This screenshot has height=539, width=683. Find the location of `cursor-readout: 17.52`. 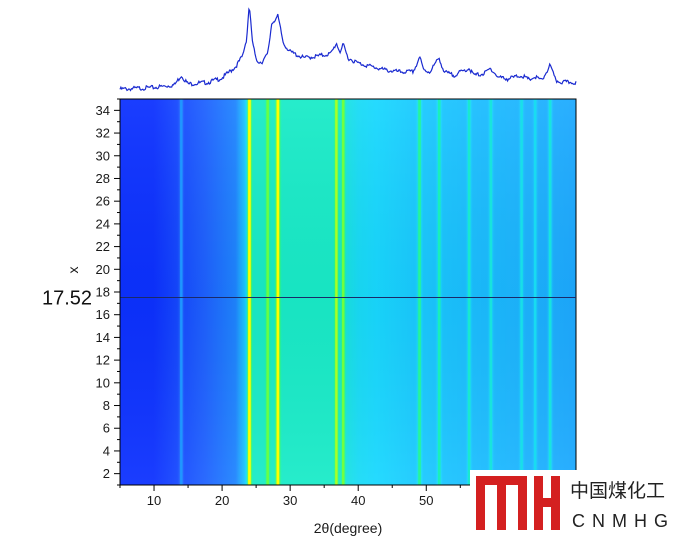

cursor-readout: 17.52 is located at coordinates (67, 298).